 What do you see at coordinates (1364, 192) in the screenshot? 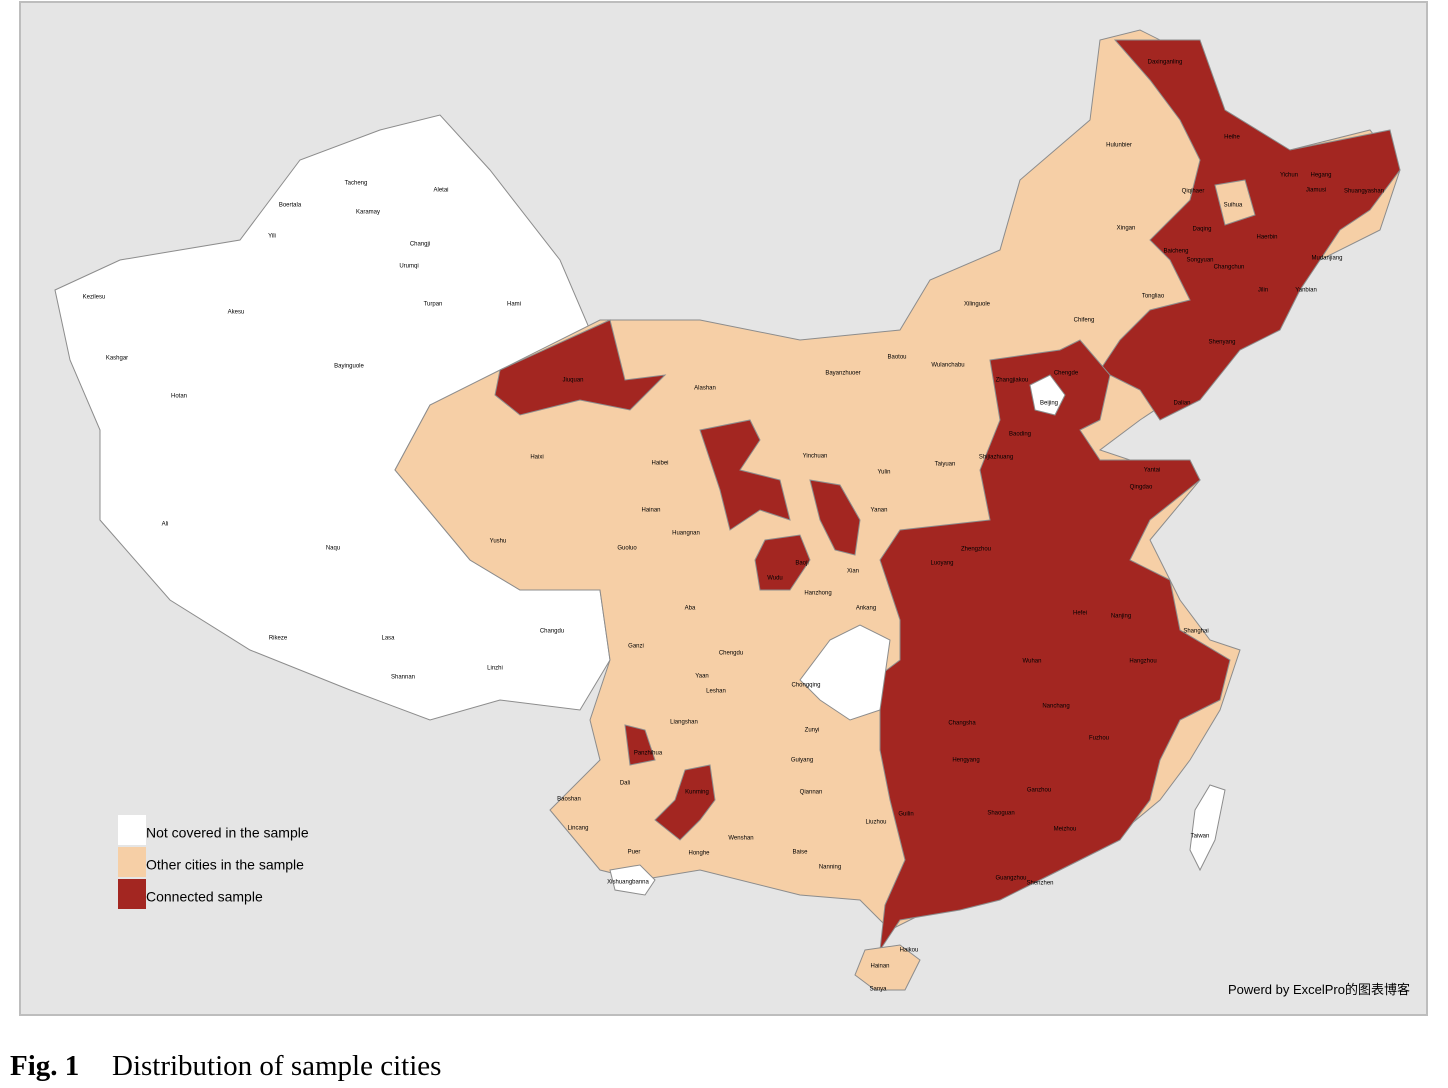
I see `city-label: Shuangyashan` at bounding box center [1364, 192].